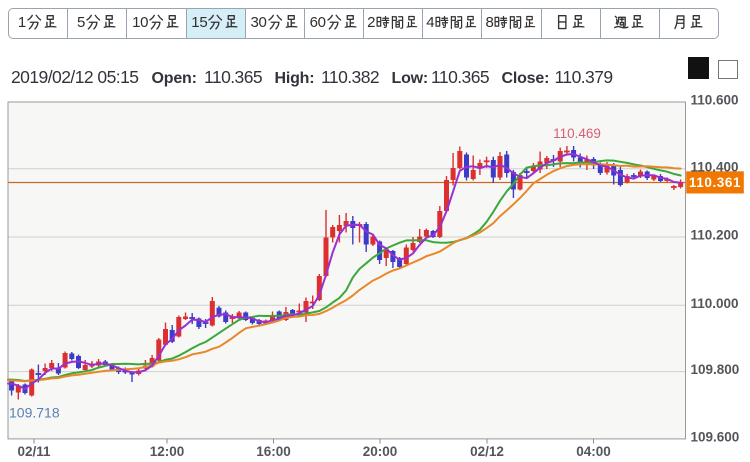 The image size is (750, 462). I want to click on svg-text: 16:00, so click(273, 451).